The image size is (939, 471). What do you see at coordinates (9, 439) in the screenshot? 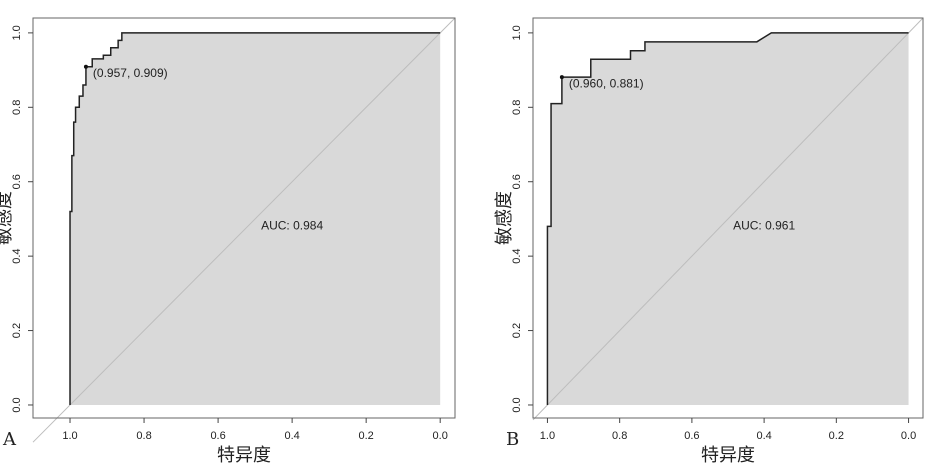
I see `panel-label: A` at bounding box center [9, 439].